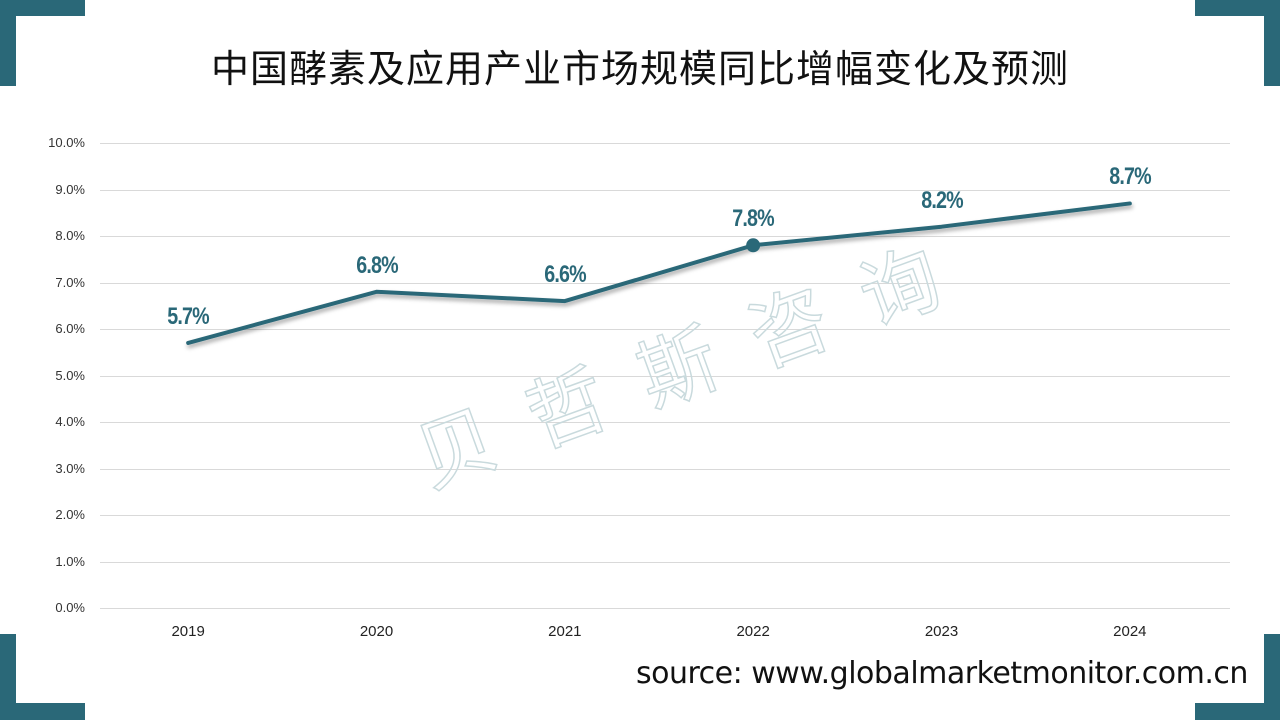 The image size is (1280, 720). Describe the element at coordinates (376, 265) in the screenshot. I see `data-label: 6.8%` at that location.